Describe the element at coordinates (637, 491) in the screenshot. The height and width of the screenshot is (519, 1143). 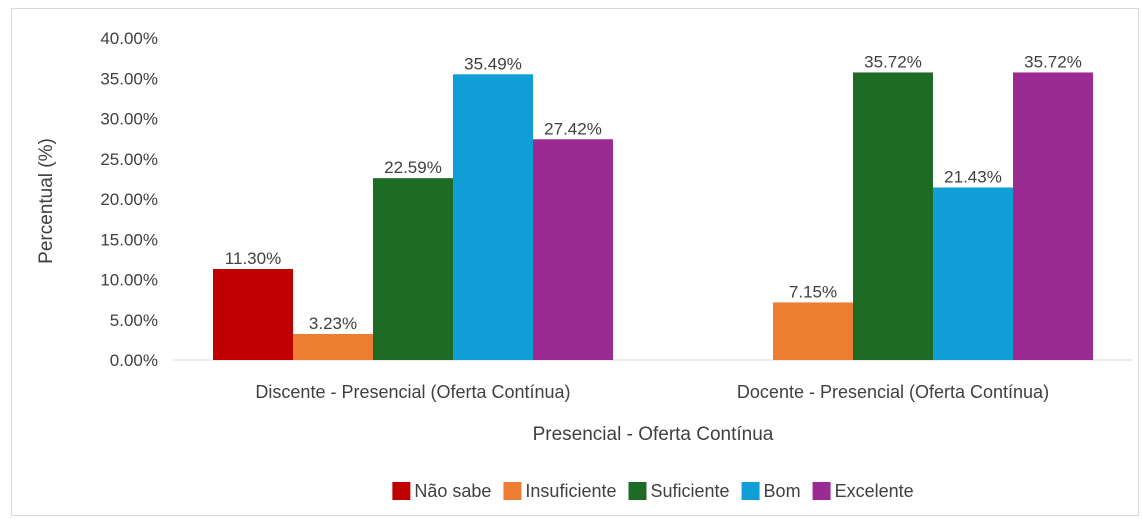
I see `legend-swatch-suficiente` at that location.